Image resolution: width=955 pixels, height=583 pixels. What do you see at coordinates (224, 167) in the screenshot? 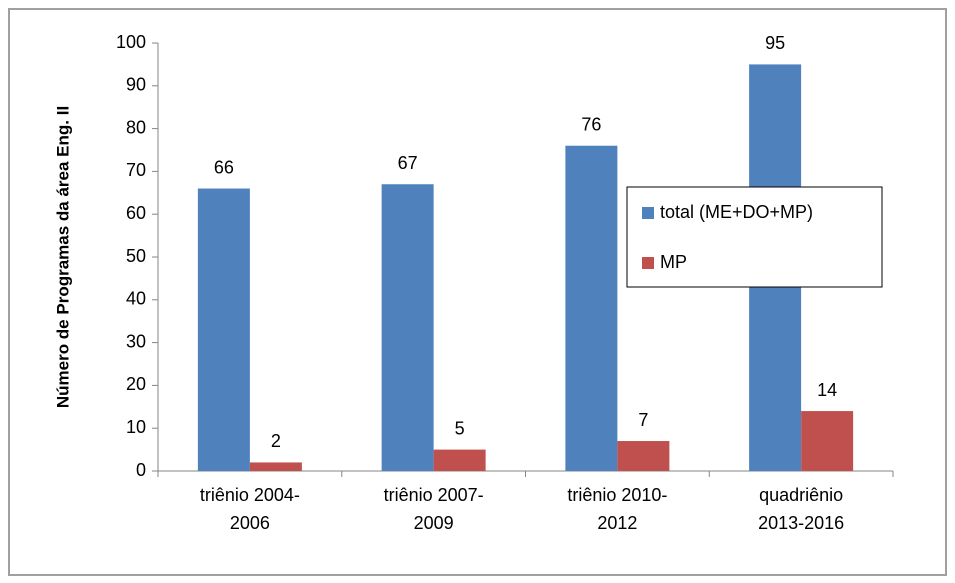
I see `data-label: 66` at bounding box center [224, 167].